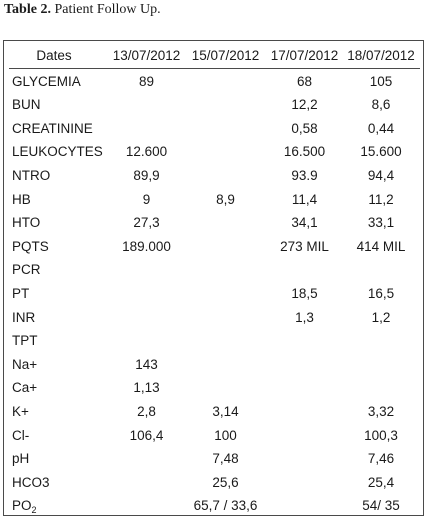  What do you see at coordinates (31, 175) in the screenshot?
I see `row-label-text: NTRO` at bounding box center [31, 175].